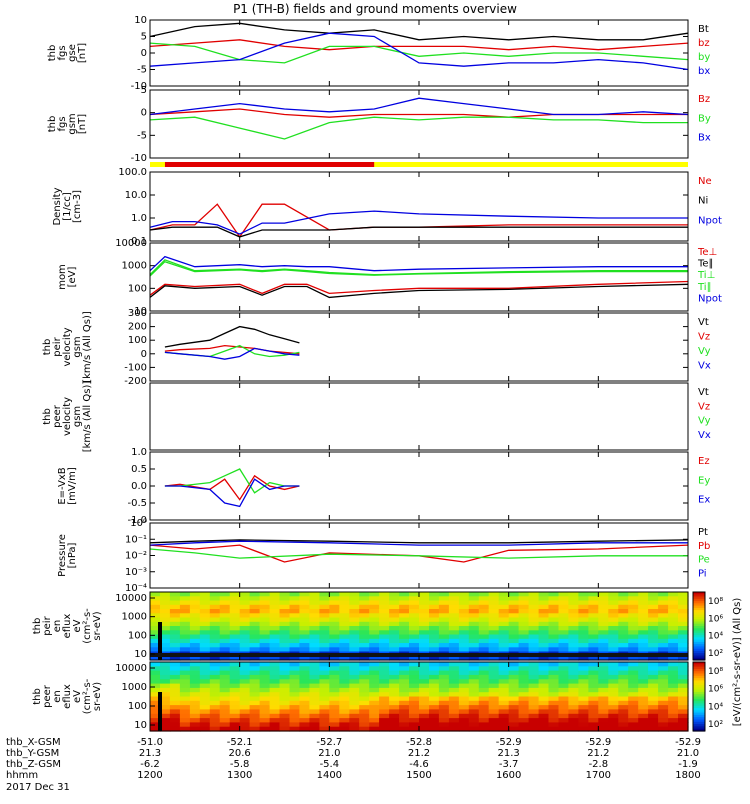  What do you see at coordinates (37, 696) in the screenshot?
I see `y-axis-label-line: thb` at bounding box center [37, 696].